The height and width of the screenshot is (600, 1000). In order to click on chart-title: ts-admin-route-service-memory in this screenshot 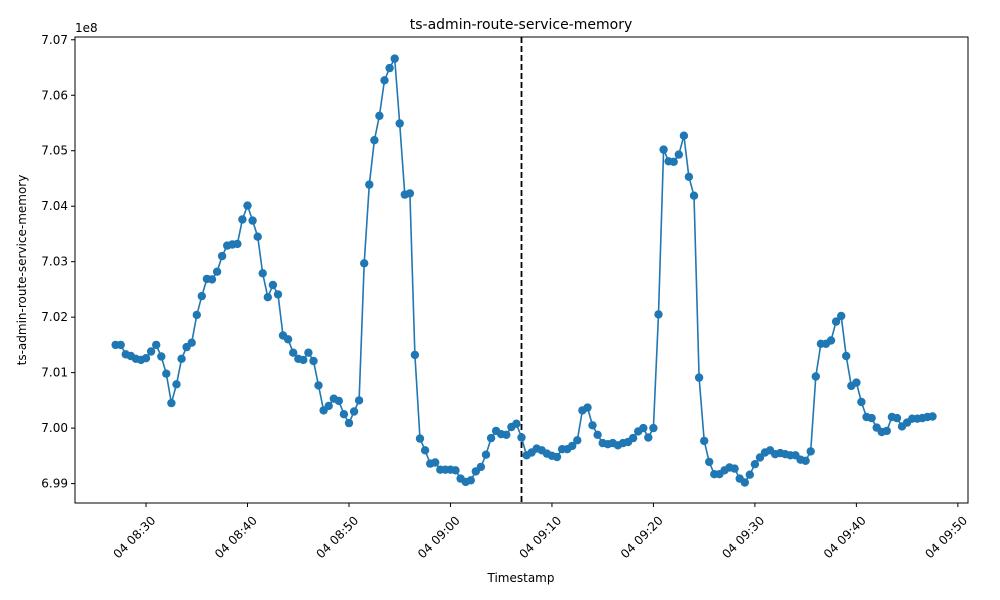, I will do `click(521, 25)`.